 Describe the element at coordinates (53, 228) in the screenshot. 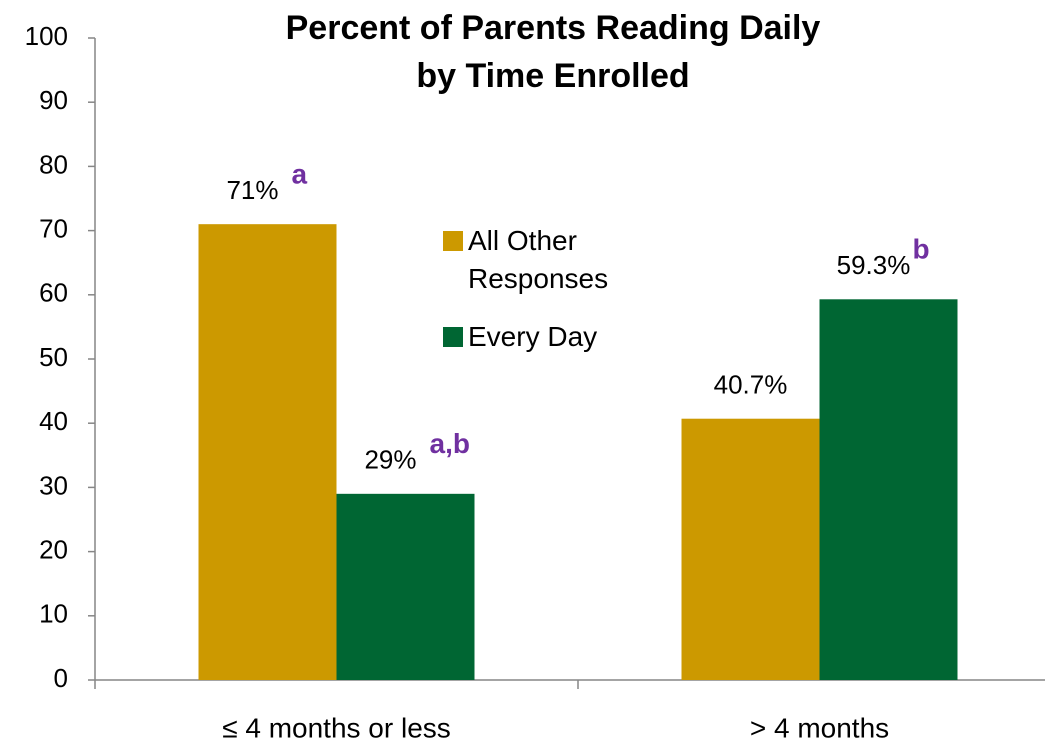

I see `y-tick-label: 70` at that location.